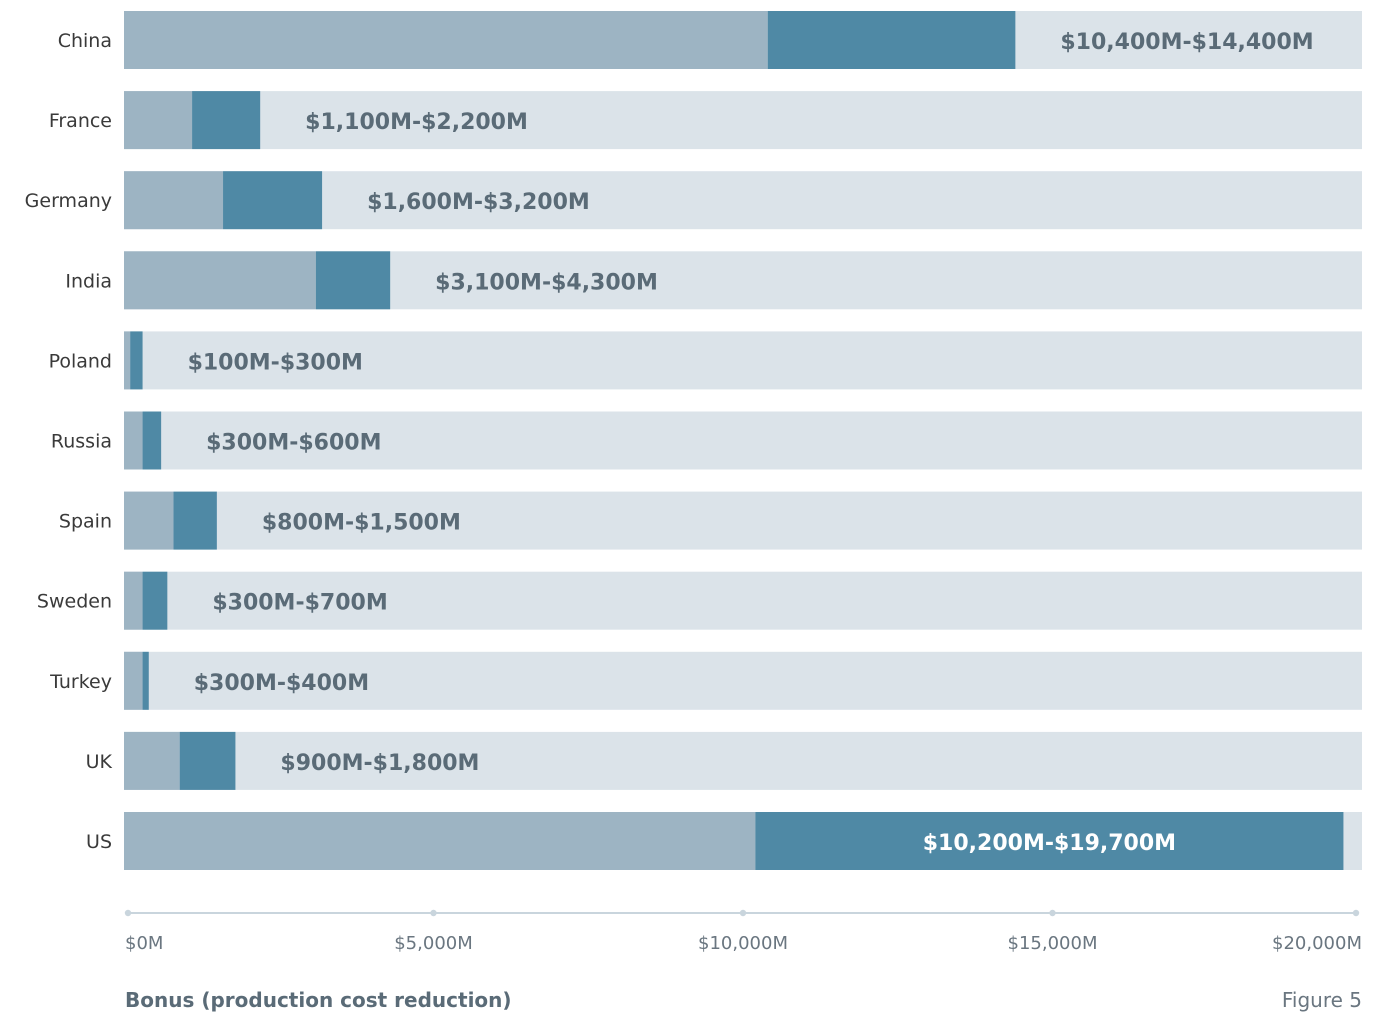 The width and height of the screenshot is (1389, 1022). Describe the element at coordinates (446, 40) in the screenshot. I see `bar-low-china` at that location.